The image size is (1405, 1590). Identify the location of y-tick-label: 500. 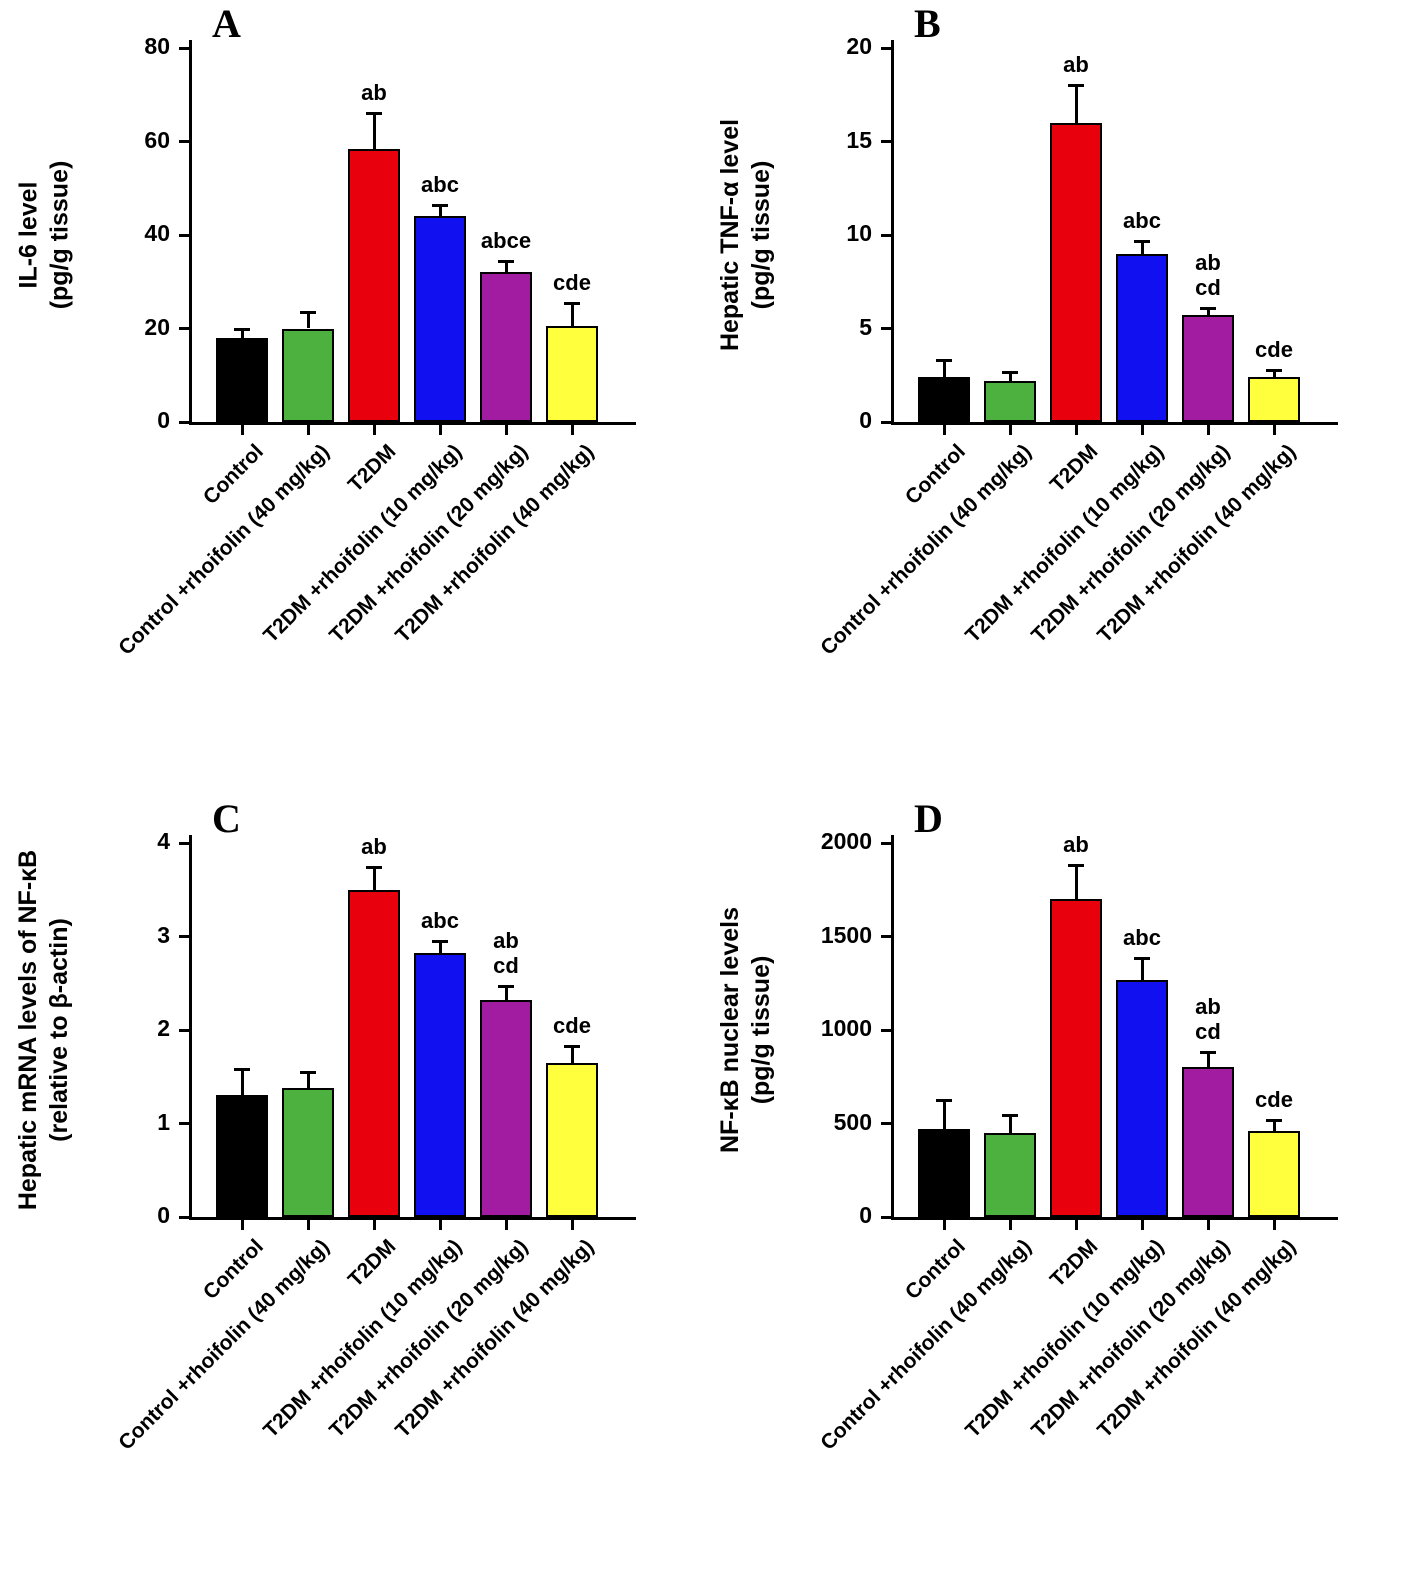
(852, 1121).